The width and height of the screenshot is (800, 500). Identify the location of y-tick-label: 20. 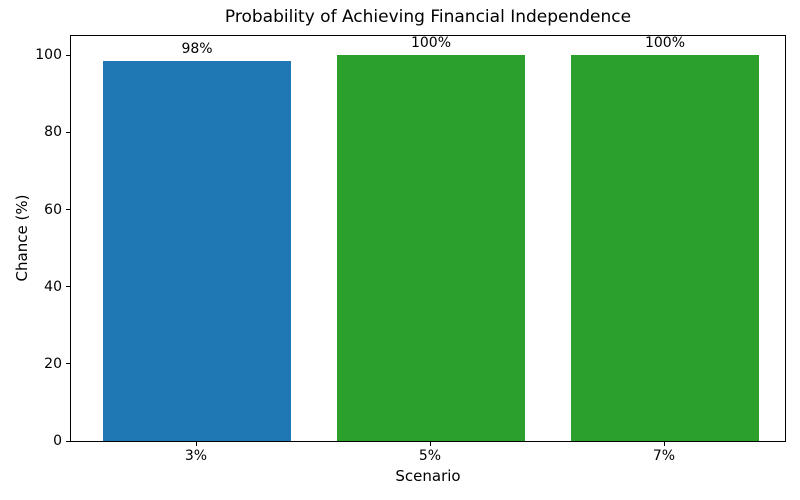
(53, 363).